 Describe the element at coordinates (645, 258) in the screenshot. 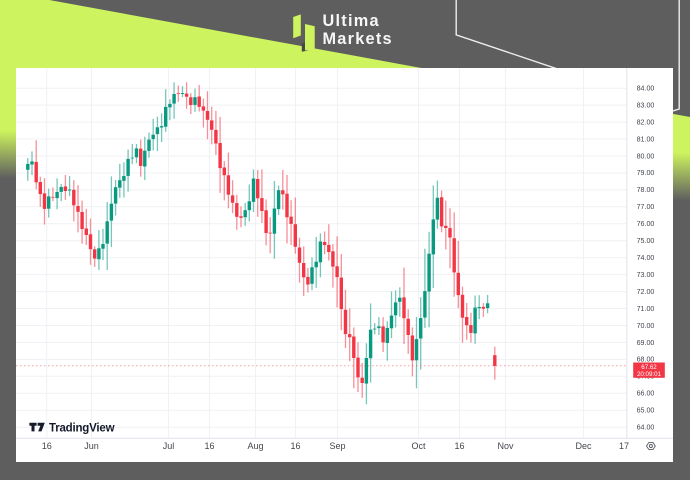

I see `svg-text: 74.00` at that location.